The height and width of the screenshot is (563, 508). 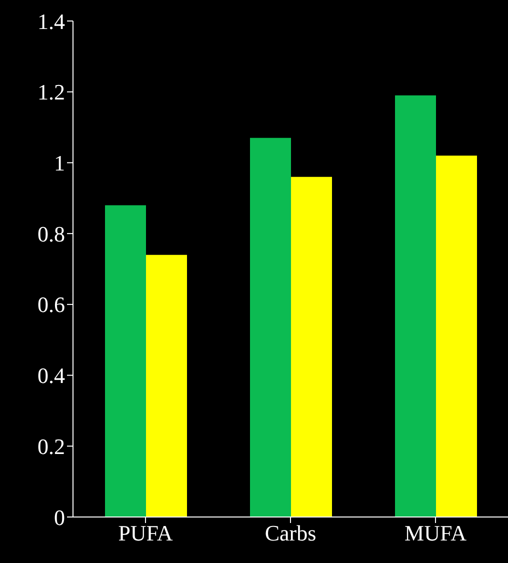 I want to click on x-tick-label: PUFA, so click(x=145, y=533).